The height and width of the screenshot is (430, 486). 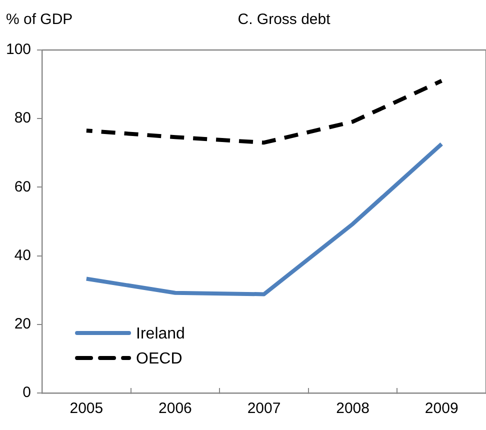 I want to click on y-tick-label: 0, so click(x=27, y=393).